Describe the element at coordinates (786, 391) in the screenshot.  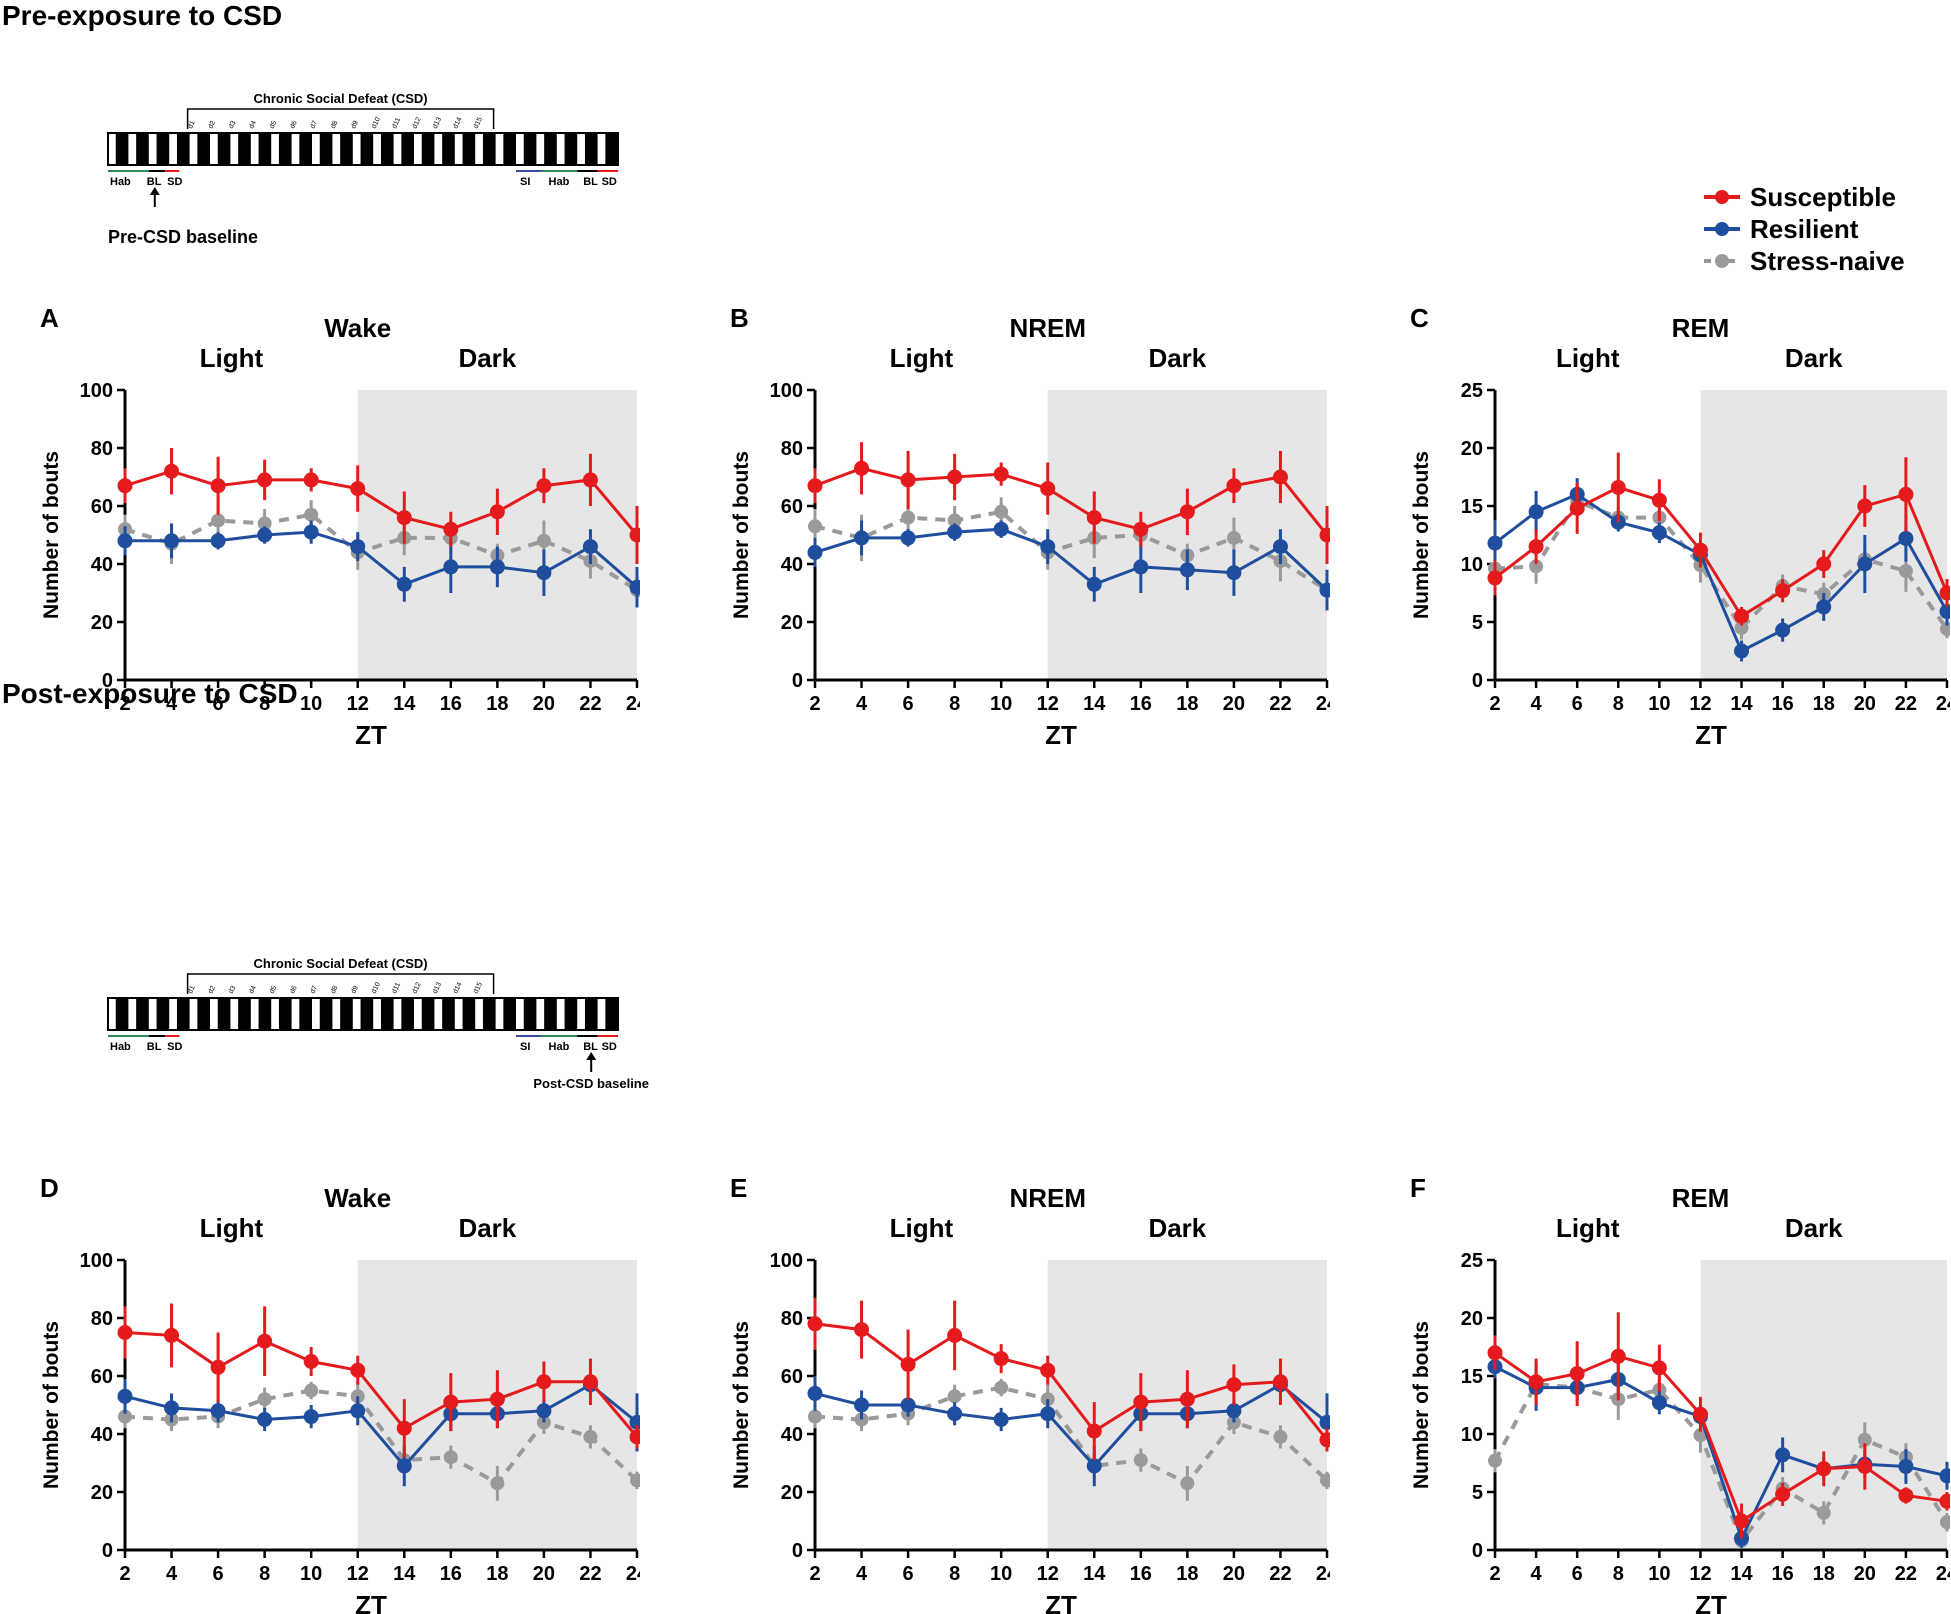
I see `y-tick-label: 100` at that location.